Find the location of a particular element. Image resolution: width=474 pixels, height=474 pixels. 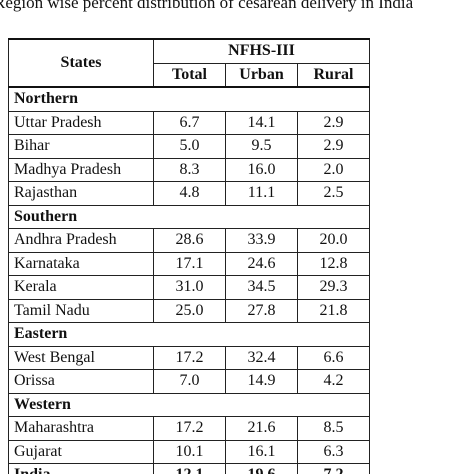

state-row: Karnataka 17.1 24.6 12.8 is located at coordinates (189, 263).